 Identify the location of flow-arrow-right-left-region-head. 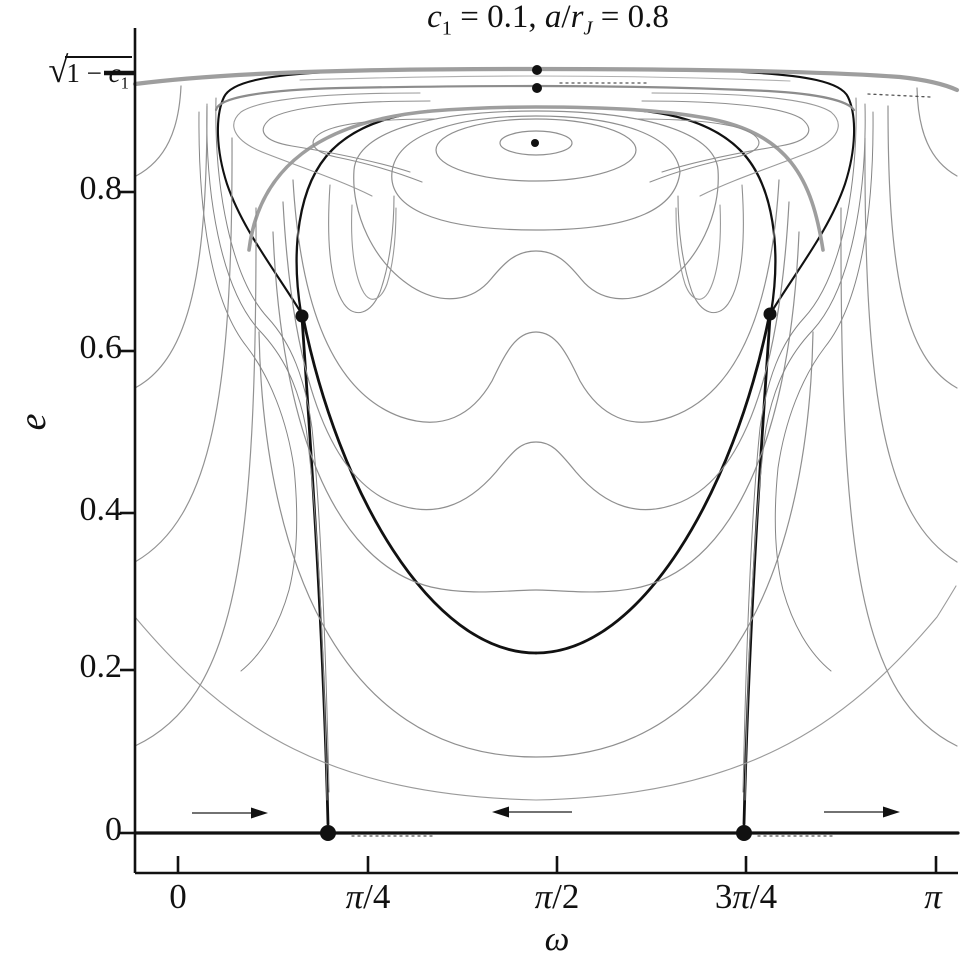
(259, 813).